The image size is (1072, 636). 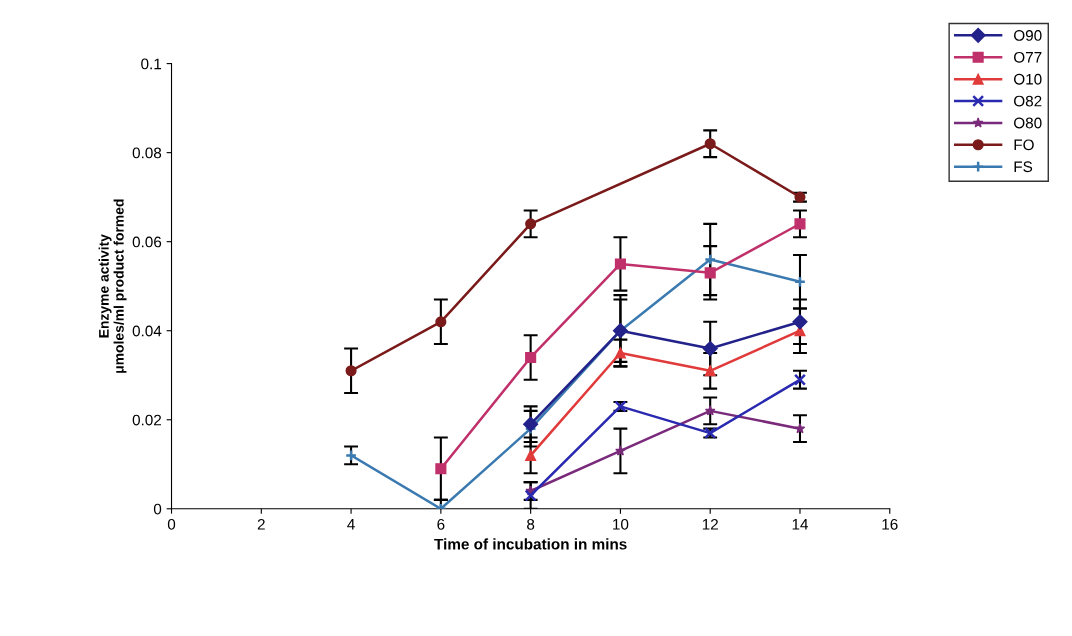 What do you see at coordinates (157, 509) in the screenshot?
I see `y-tick-label: 0` at bounding box center [157, 509].